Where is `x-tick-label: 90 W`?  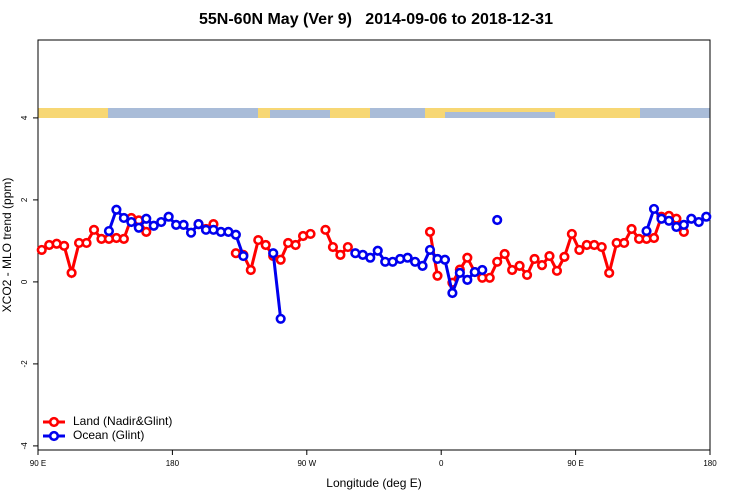 x-tick-label: 90 W is located at coordinates (306, 463).